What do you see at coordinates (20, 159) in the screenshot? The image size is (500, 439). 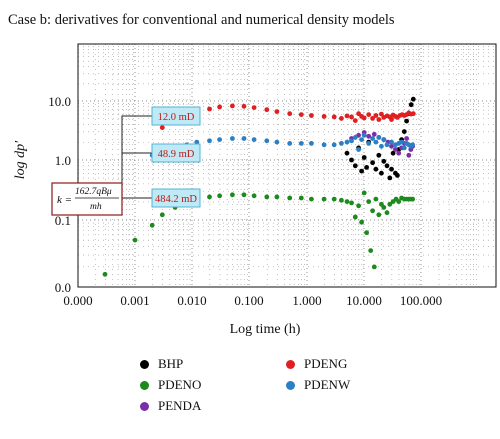 I see `y-axis-label: log dp′` at bounding box center [20, 159].